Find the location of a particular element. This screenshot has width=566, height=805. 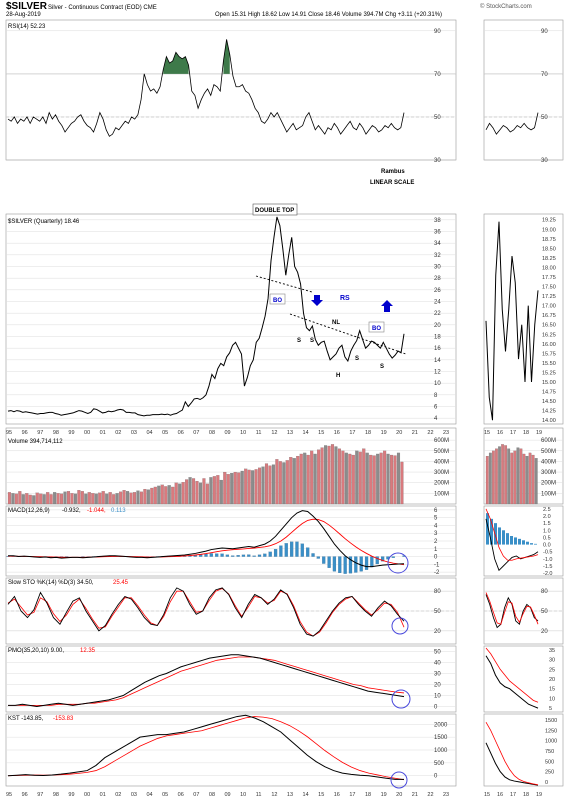

pmo-signal-value: 12.35 is located at coordinates (88, 651).